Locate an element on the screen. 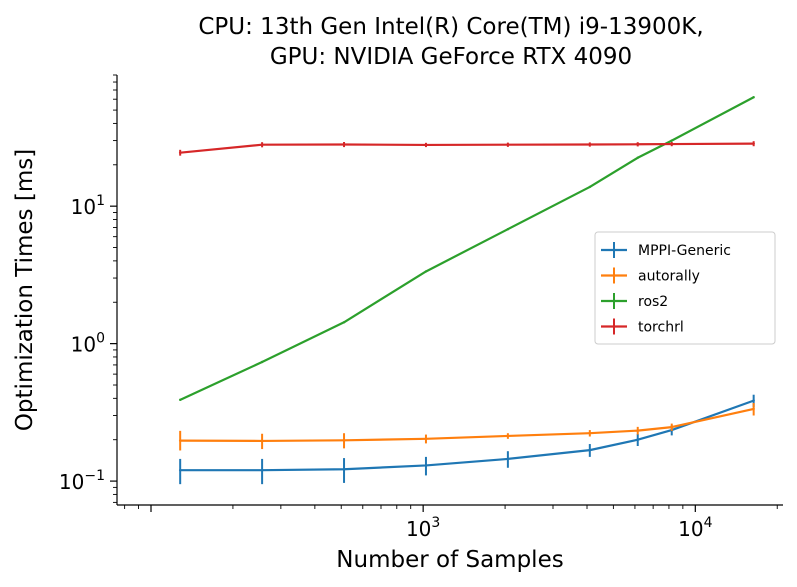 The height and width of the screenshot is (587, 797). y-tick-label: 10¹ is located at coordinates (88, 206).